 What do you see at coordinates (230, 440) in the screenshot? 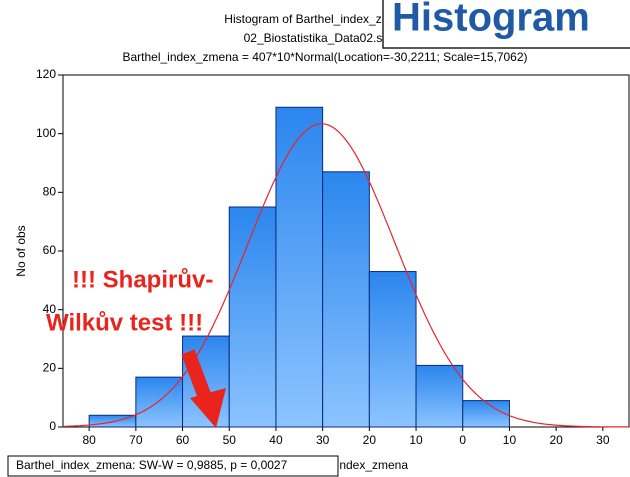
I see `x-tick-label: 50` at bounding box center [230, 440].